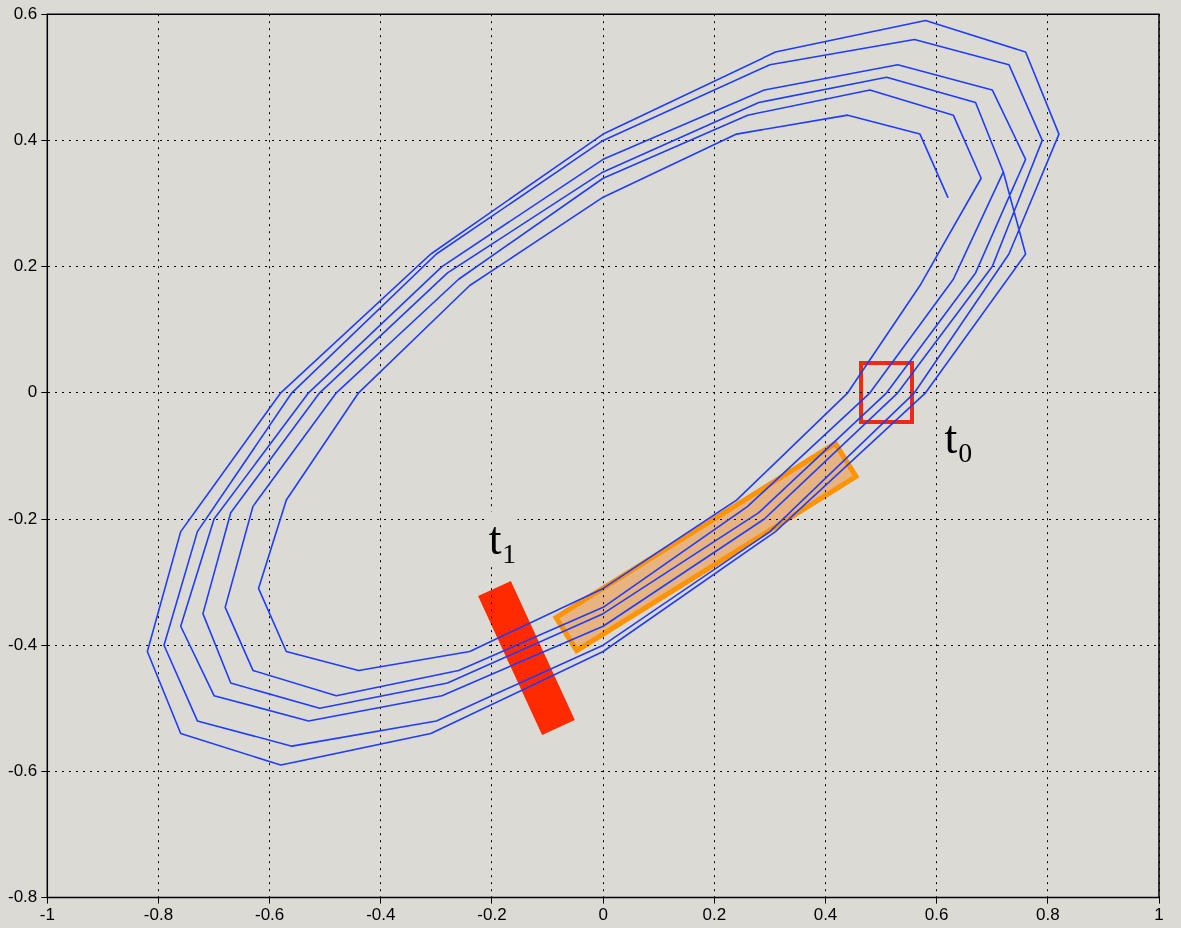 The image size is (1181, 928). I want to click on y-tick-label: 0, so click(32, 392).